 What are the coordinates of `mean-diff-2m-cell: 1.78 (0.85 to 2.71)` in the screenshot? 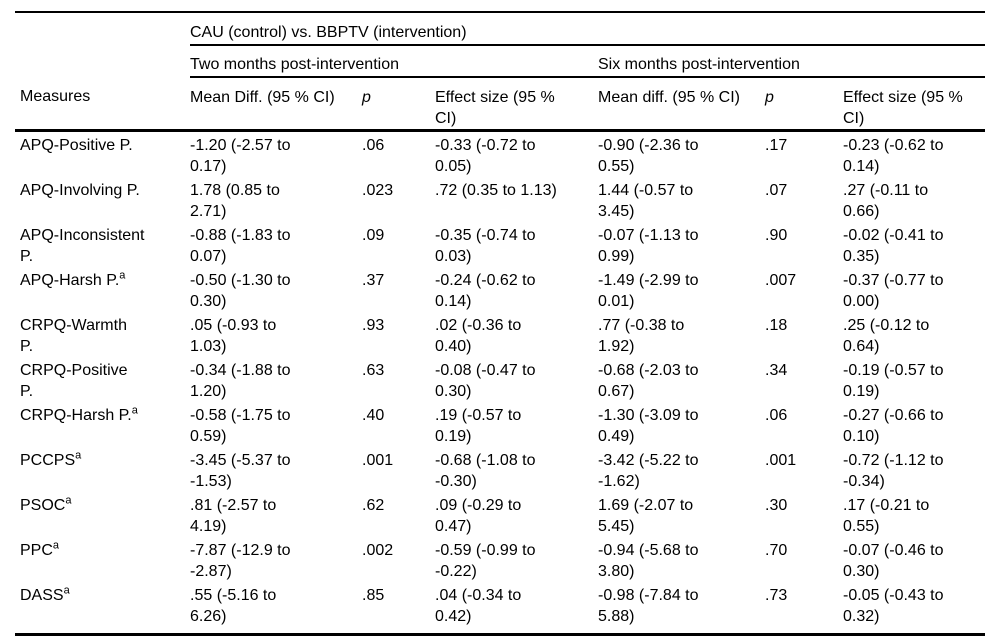 It's located at (235, 201).